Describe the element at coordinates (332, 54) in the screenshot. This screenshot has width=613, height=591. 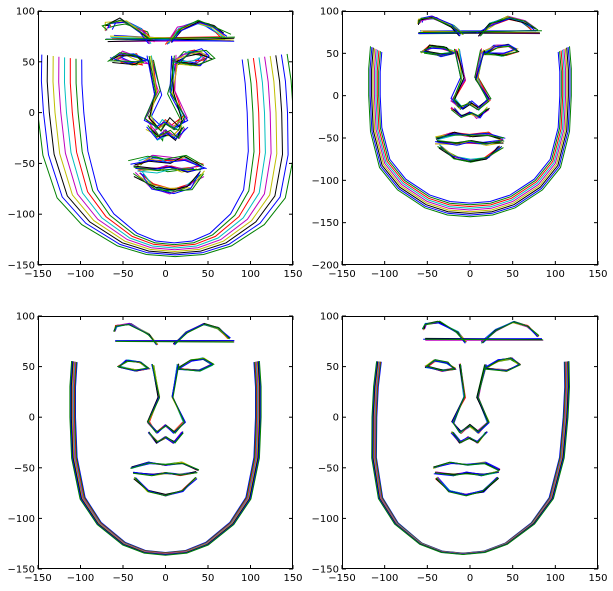
I see `y-tick-label: 50` at that location.